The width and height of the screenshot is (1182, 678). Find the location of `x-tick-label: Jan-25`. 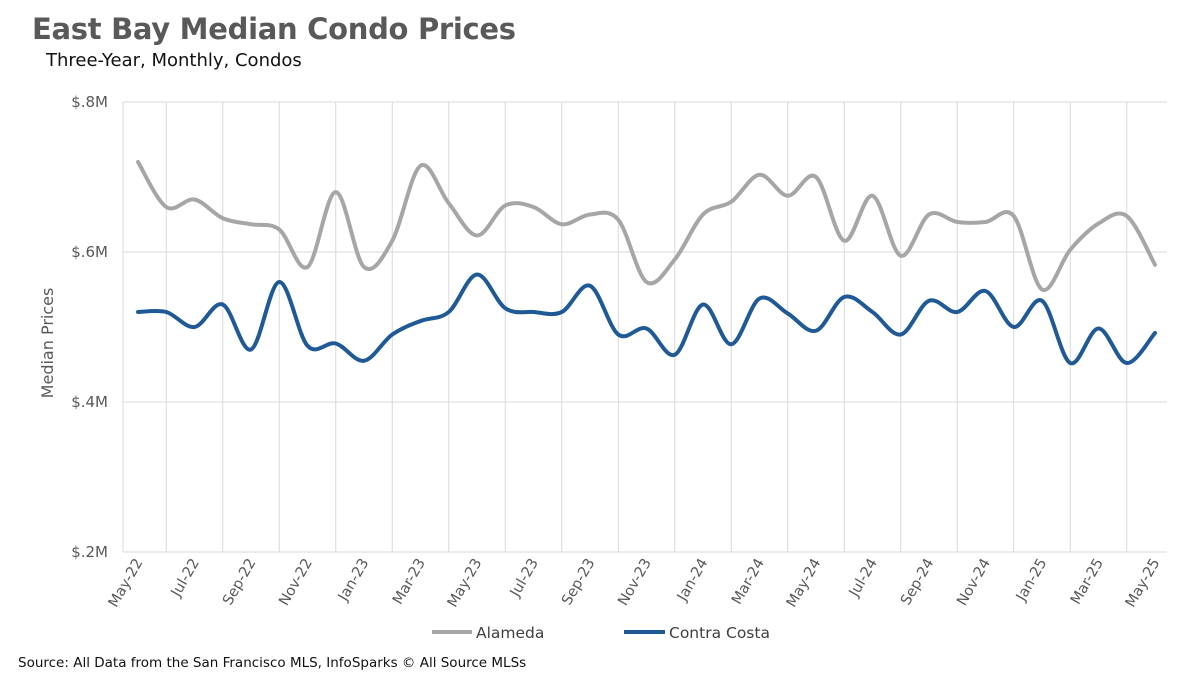

x-tick-label: Jan-25 is located at coordinates (1031, 580).